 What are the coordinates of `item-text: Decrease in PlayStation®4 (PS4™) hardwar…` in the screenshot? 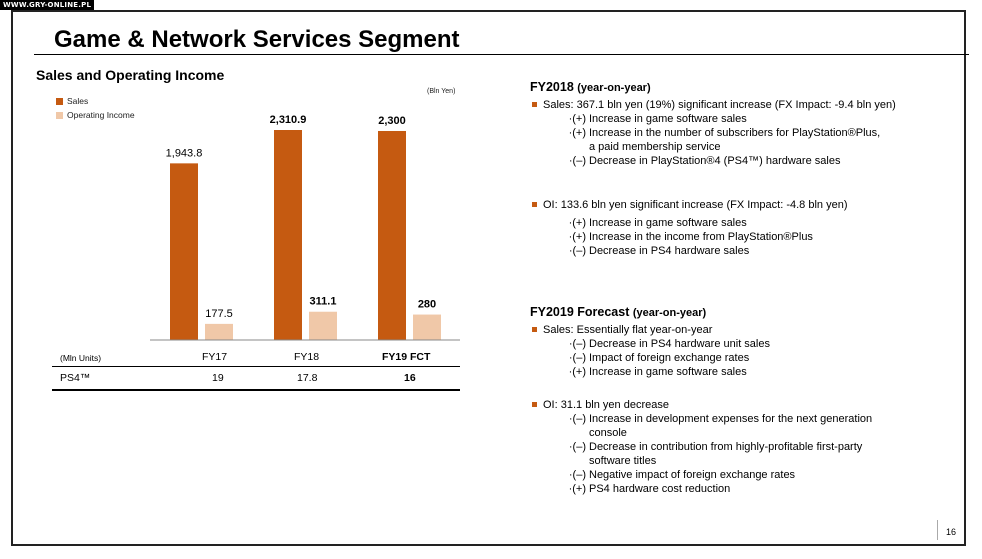 It's located at (715, 161).